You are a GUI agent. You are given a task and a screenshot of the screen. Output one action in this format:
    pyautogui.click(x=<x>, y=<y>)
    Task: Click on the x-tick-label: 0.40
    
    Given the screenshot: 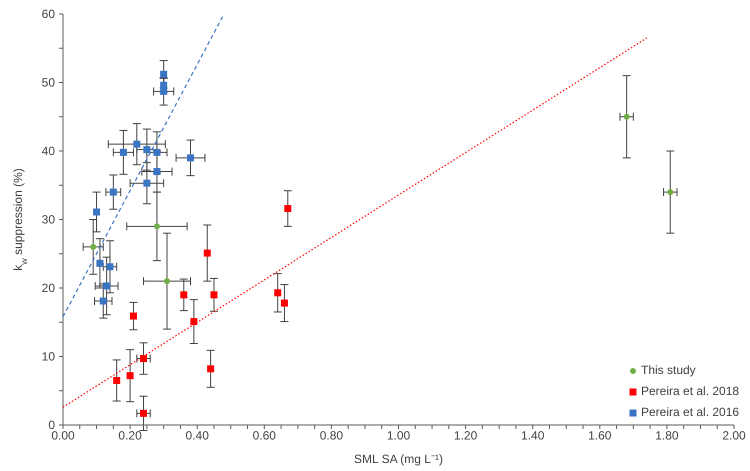 What is the action you would take?
    pyautogui.click(x=198, y=435)
    